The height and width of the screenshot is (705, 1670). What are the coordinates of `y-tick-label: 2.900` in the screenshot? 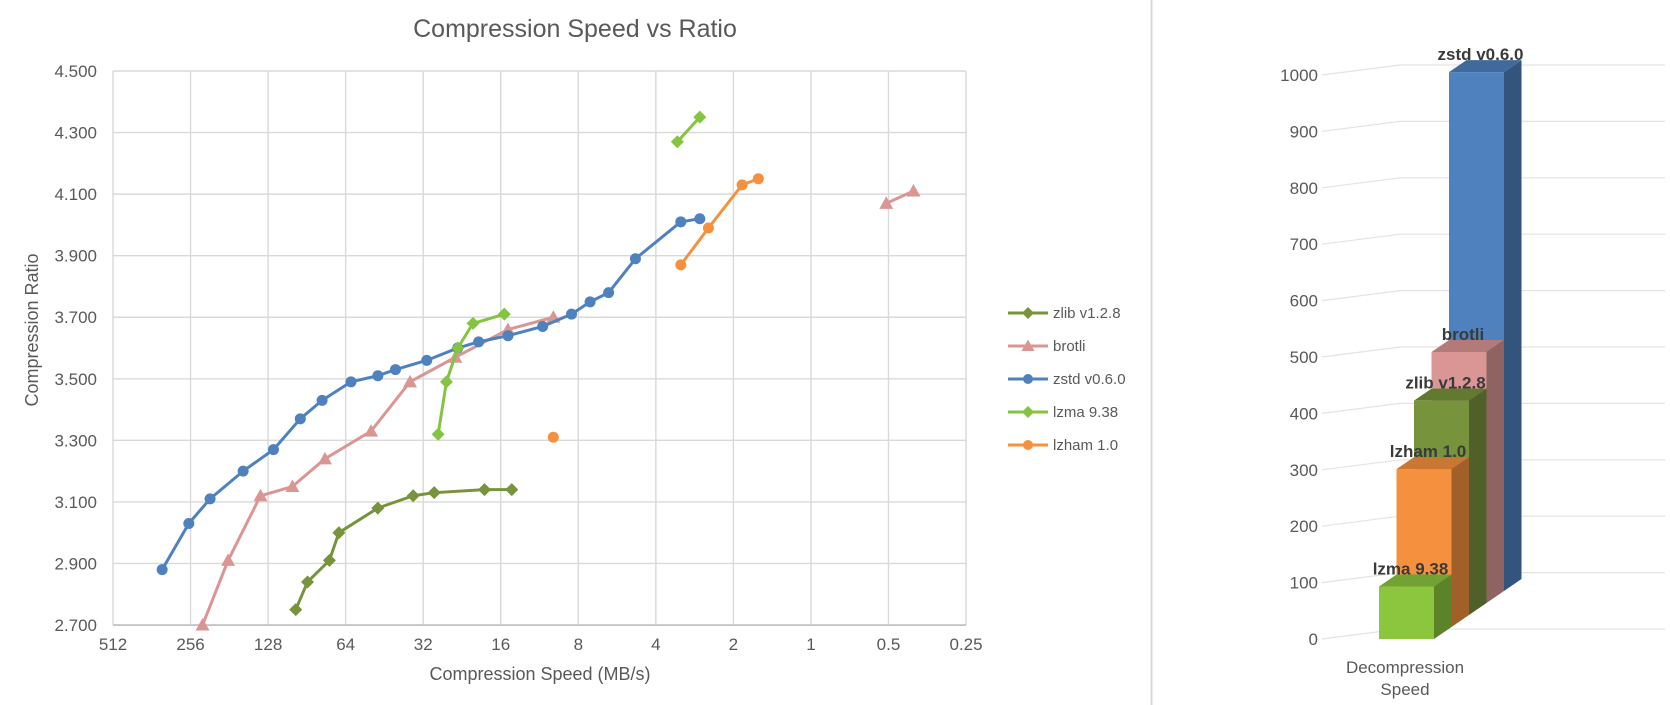 It's located at (75, 563).